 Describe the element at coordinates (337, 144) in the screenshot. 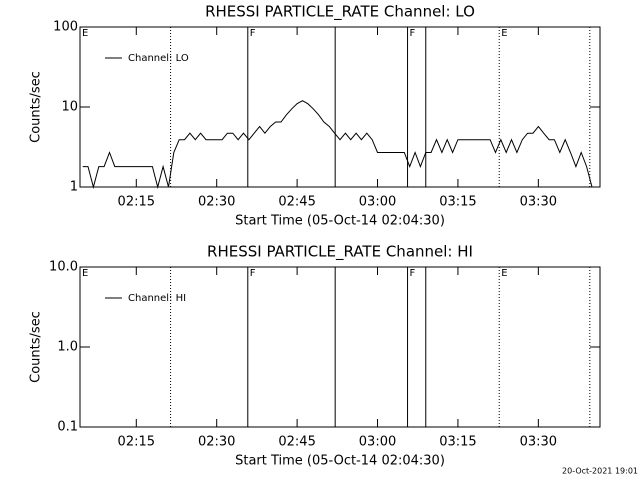

I see `data-line` at that location.